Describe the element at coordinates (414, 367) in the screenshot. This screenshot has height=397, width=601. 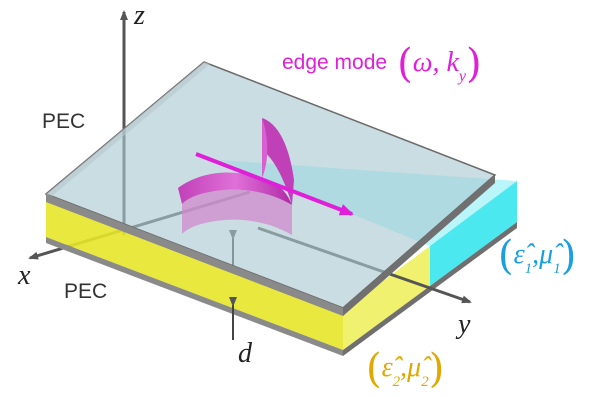
I see `region-2-mu: μ̂` at that location.